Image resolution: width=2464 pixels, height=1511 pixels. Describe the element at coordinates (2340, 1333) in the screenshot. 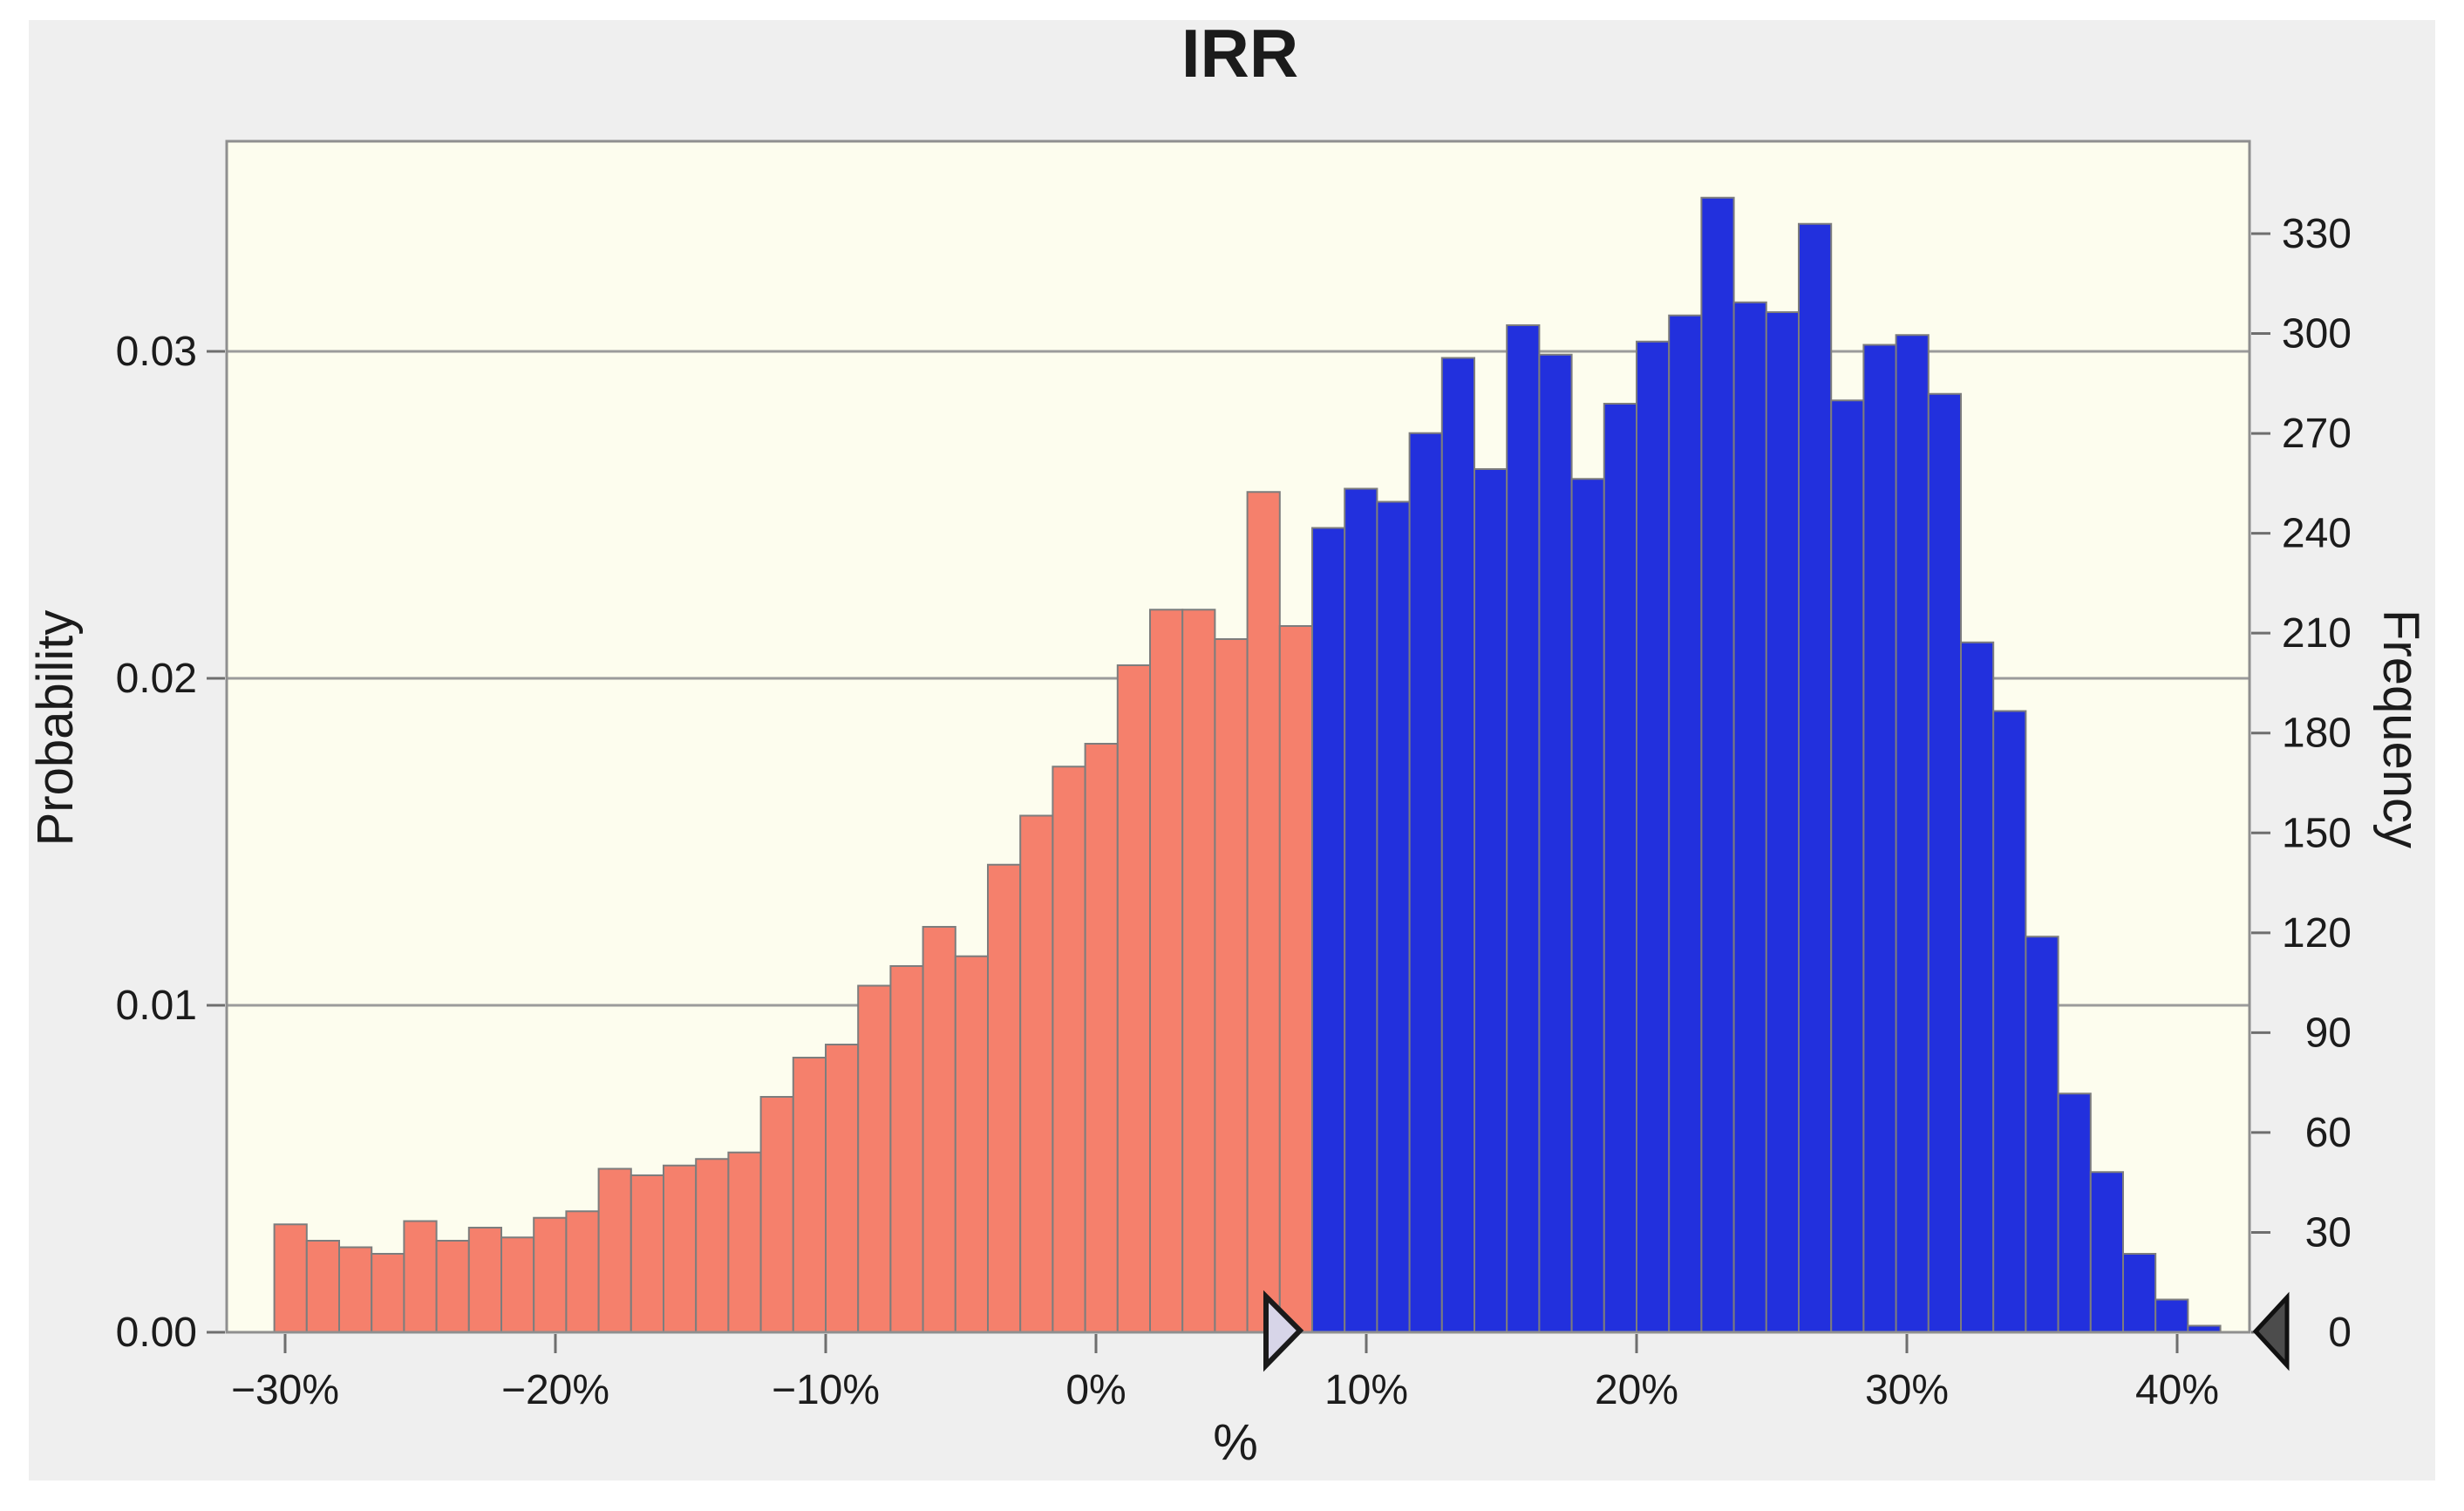

I see `y-right-tick-label: 0` at that location.